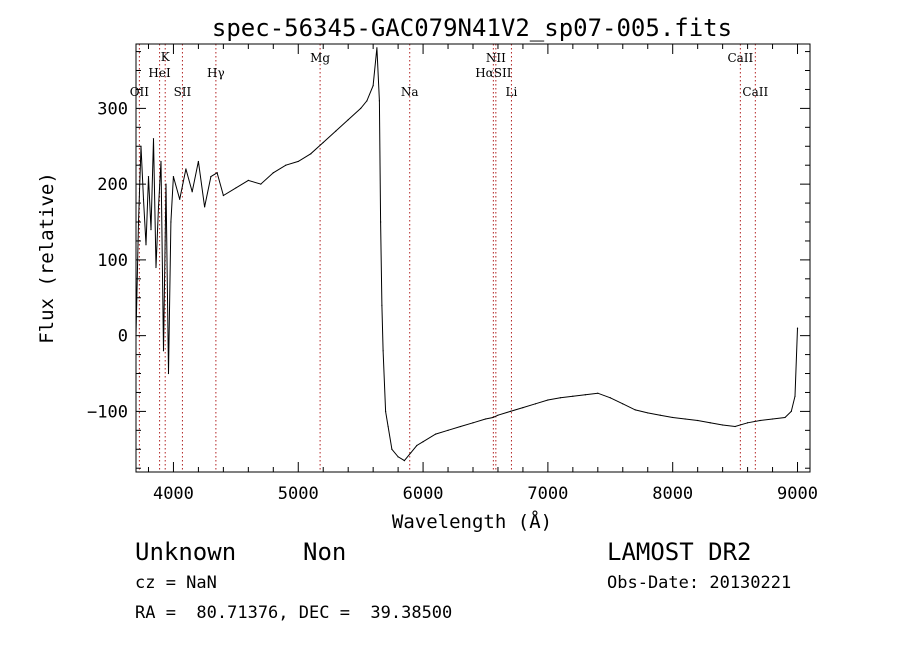  What do you see at coordinates (294, 613) in the screenshot?
I see `coordinates: RA = 80.71376, DEC = 39.38500` at bounding box center [294, 613].